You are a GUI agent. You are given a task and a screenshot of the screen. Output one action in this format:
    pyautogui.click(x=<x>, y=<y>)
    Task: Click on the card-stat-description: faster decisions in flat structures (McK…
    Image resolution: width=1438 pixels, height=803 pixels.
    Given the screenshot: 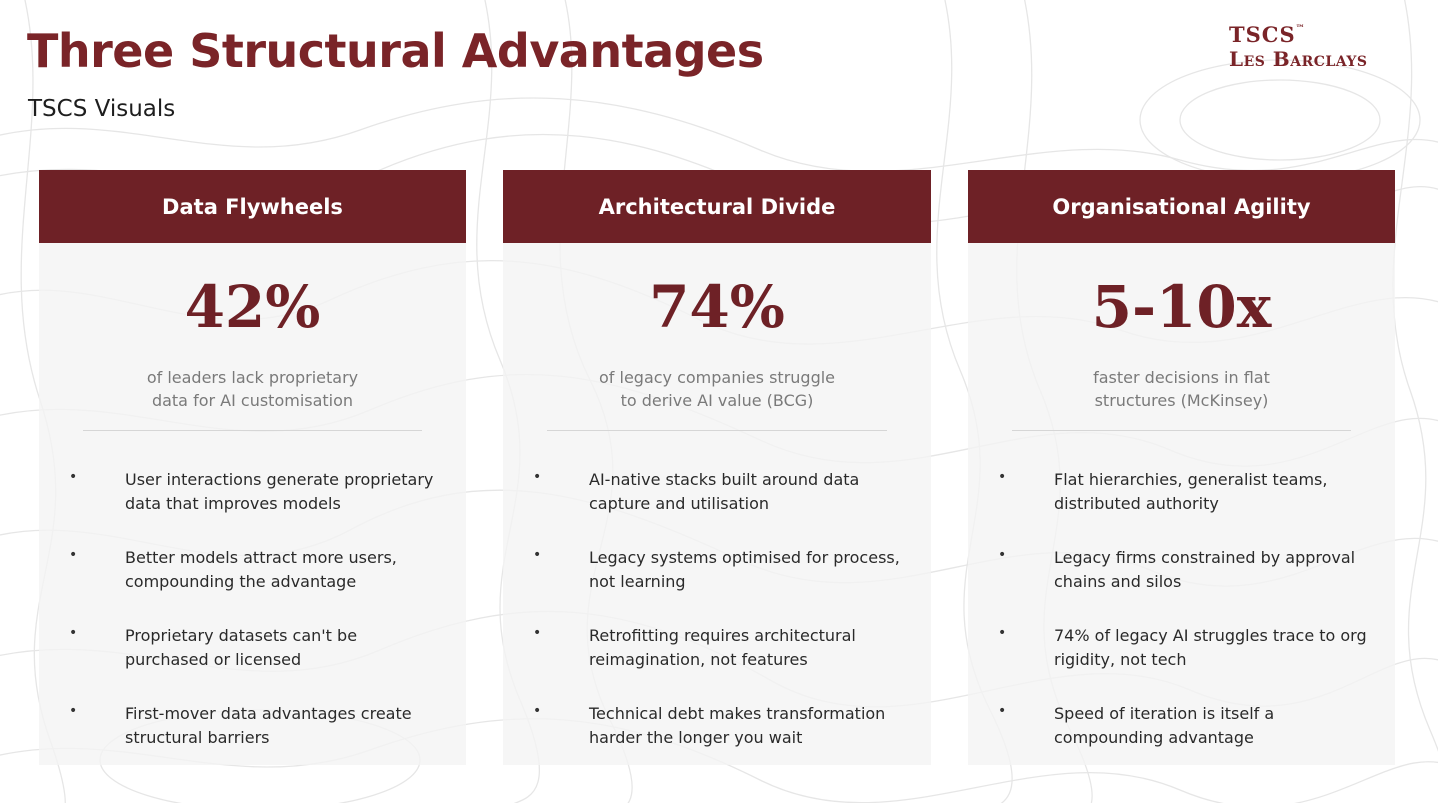 What is the action you would take?
    pyautogui.click(x=1181, y=389)
    